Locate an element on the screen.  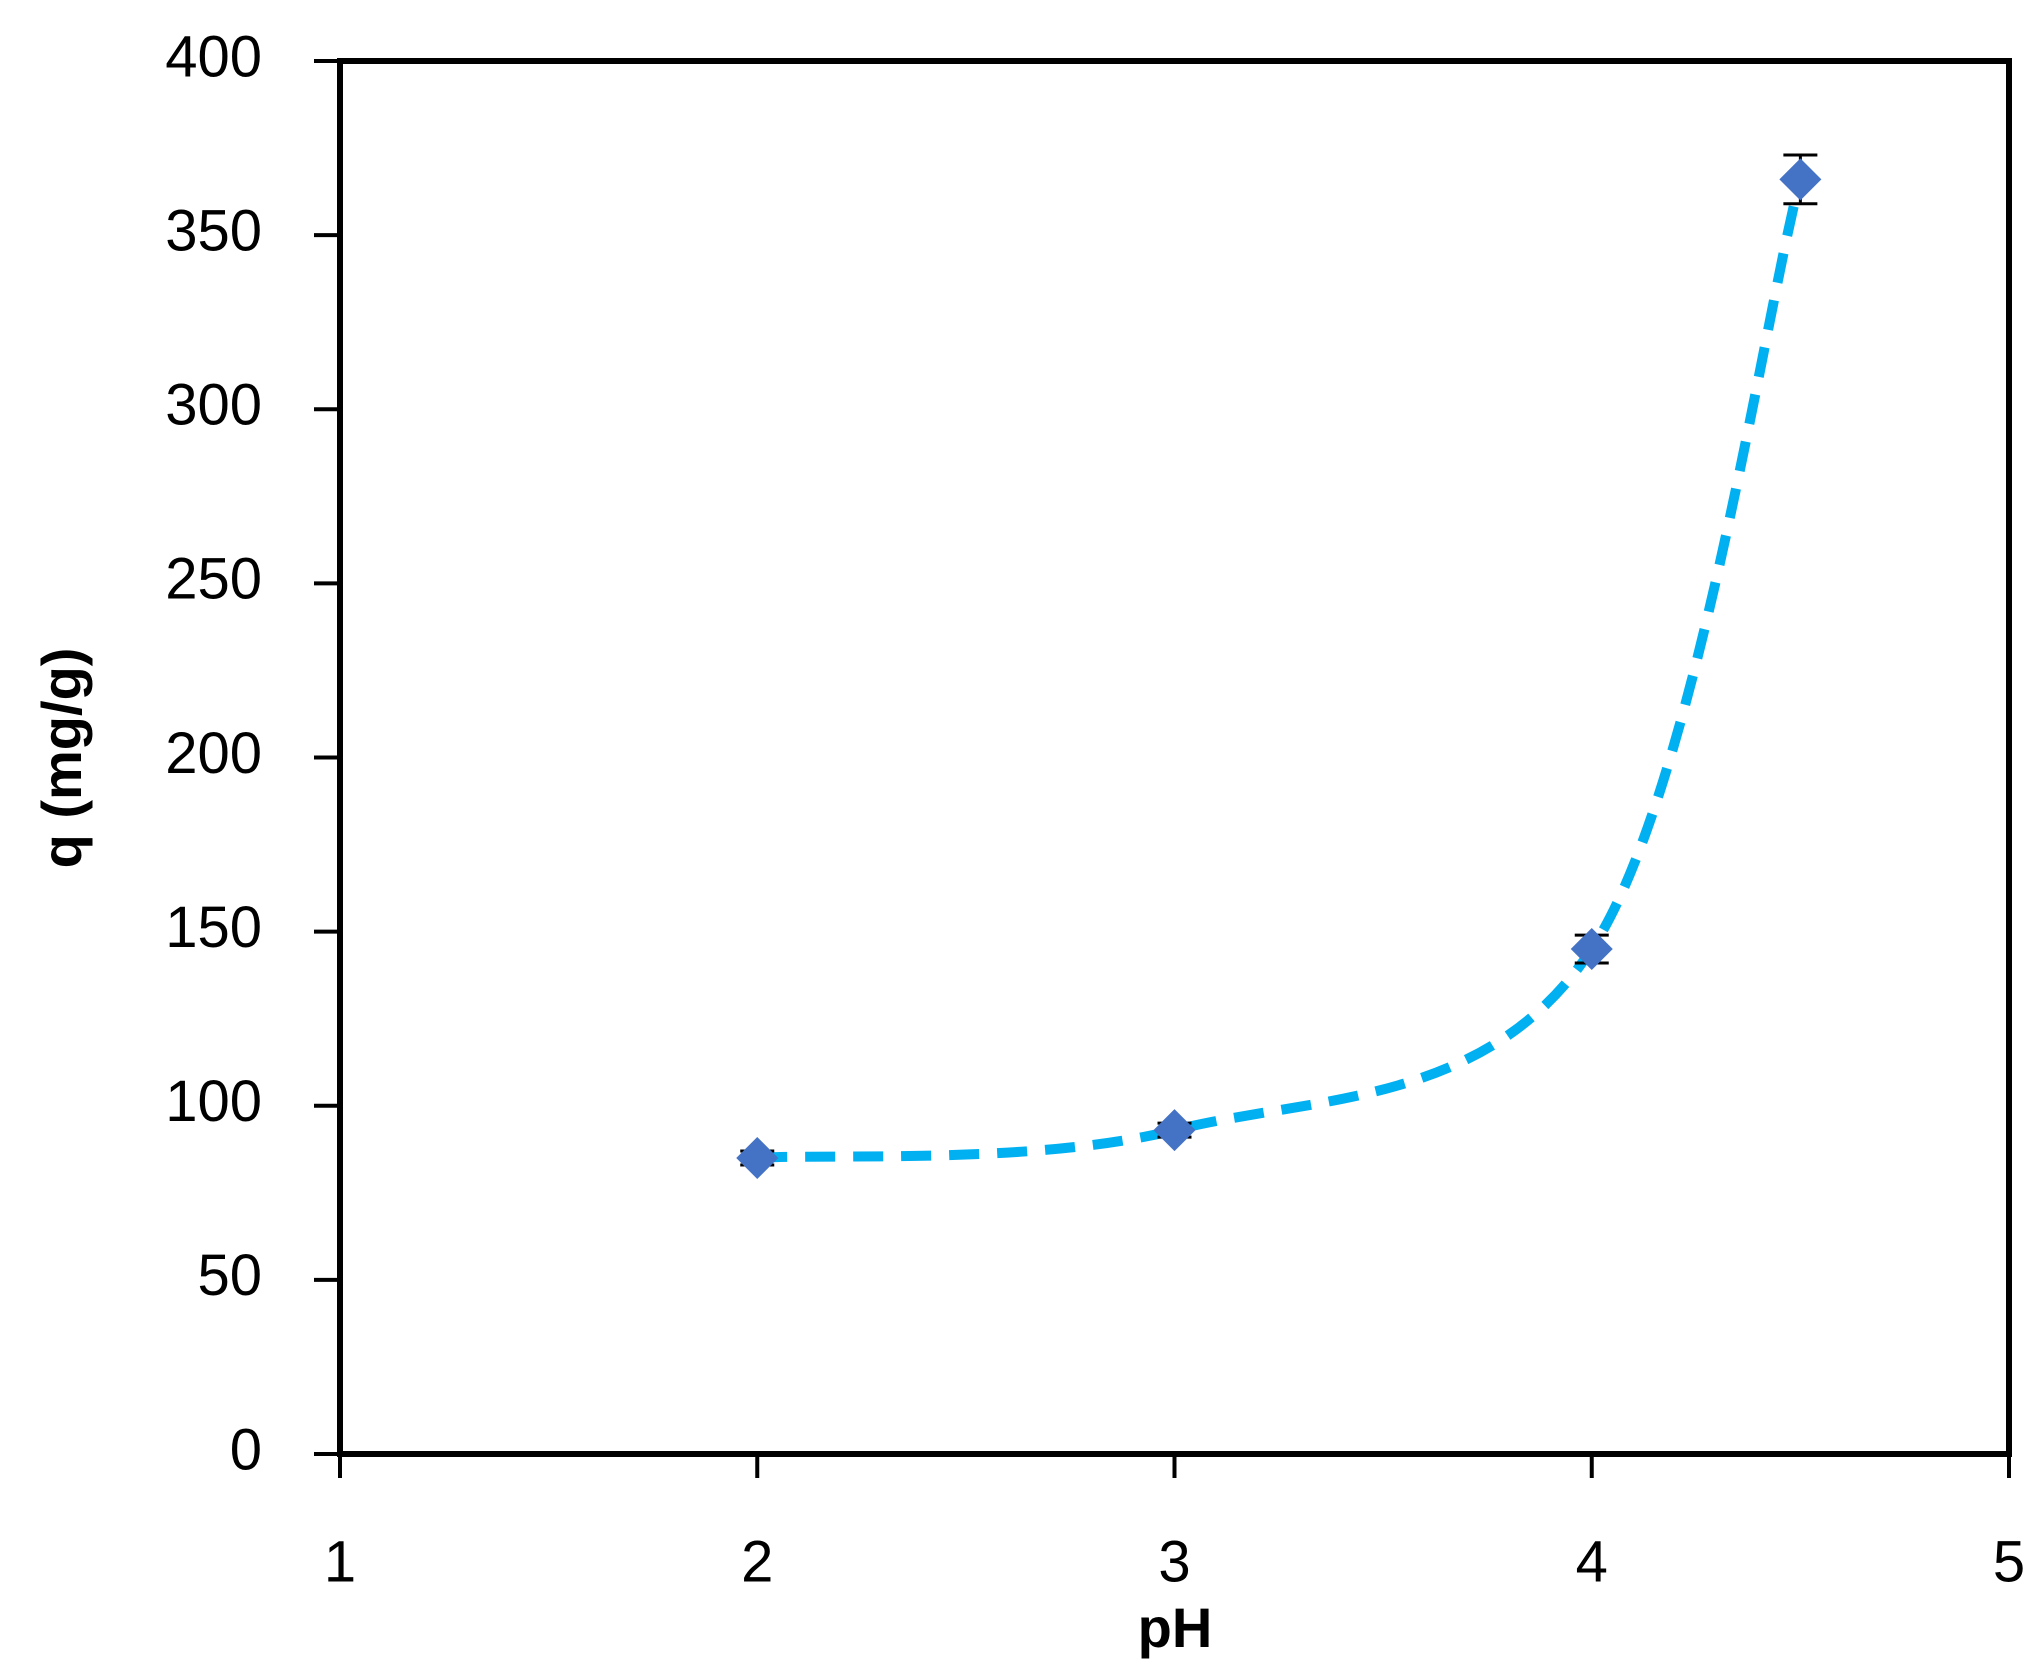
x-tick-label: 1 is located at coordinates (340, 1561).